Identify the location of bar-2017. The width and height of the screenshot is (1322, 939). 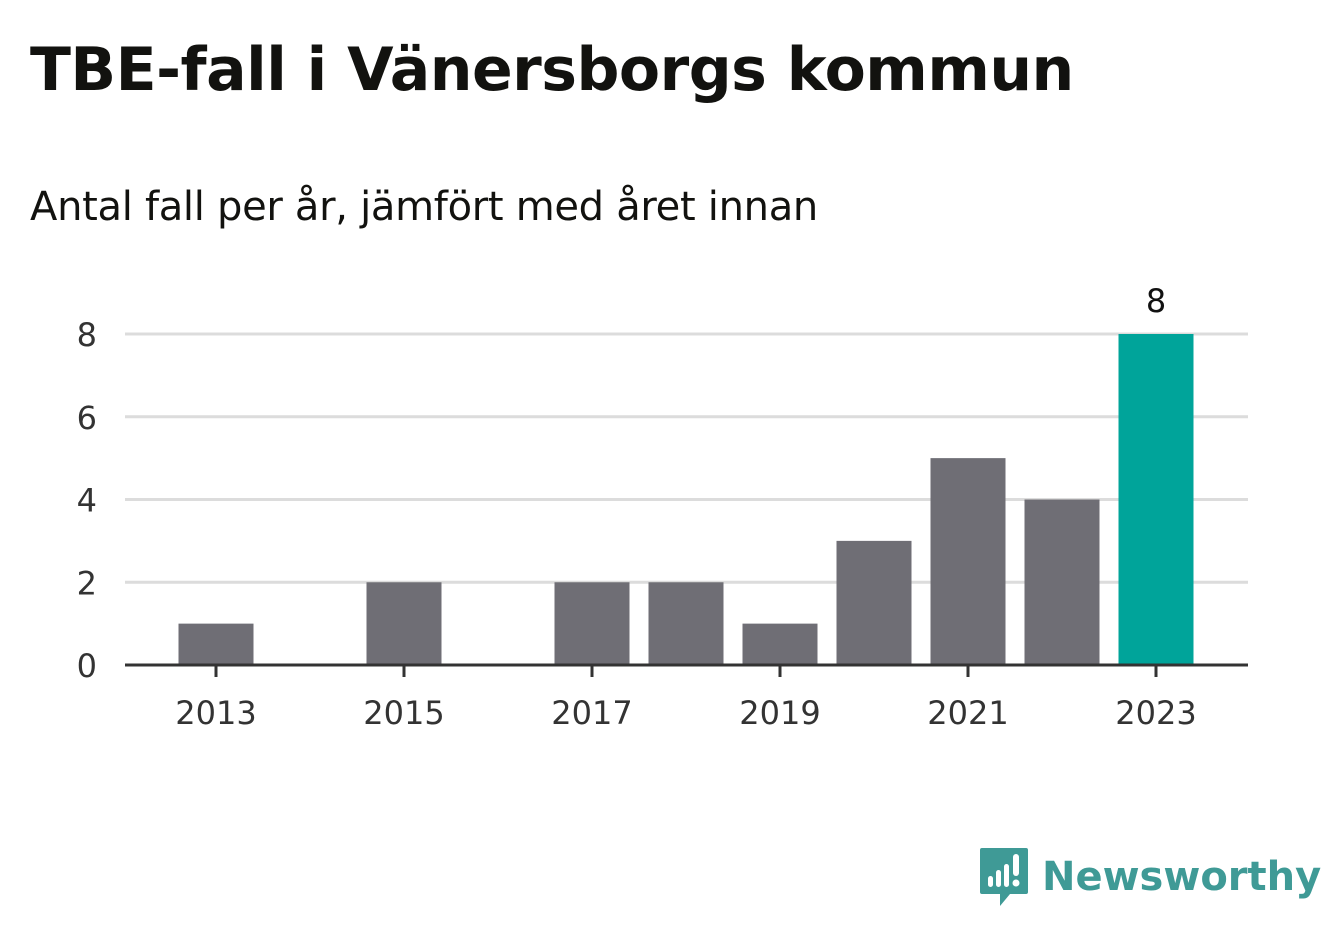
(592, 623).